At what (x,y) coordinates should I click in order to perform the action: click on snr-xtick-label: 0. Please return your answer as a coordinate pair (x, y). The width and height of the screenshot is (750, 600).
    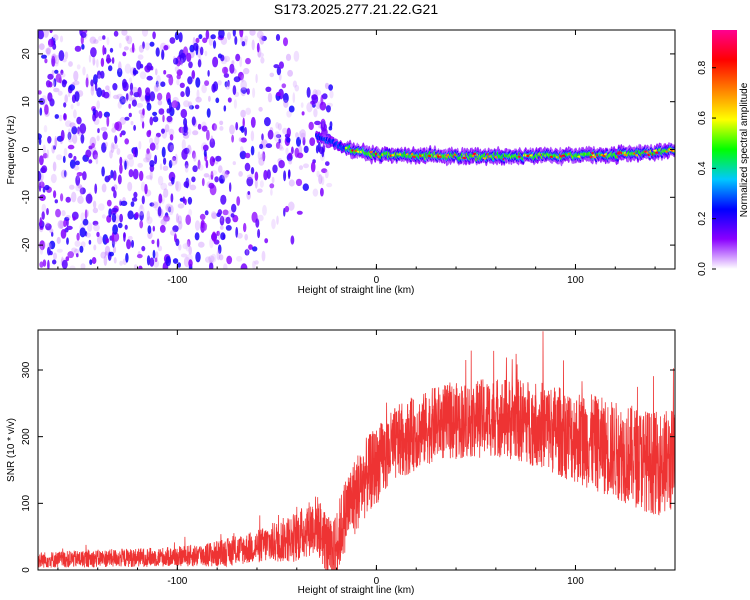
    Looking at the image, I should click on (377, 581).